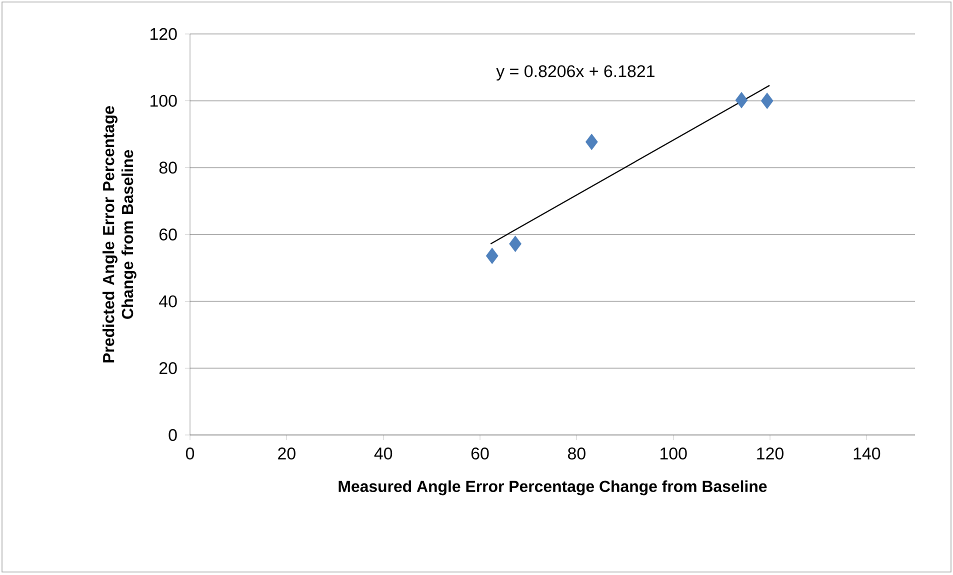  I want to click on x-tick-label: 100, so click(673, 454).